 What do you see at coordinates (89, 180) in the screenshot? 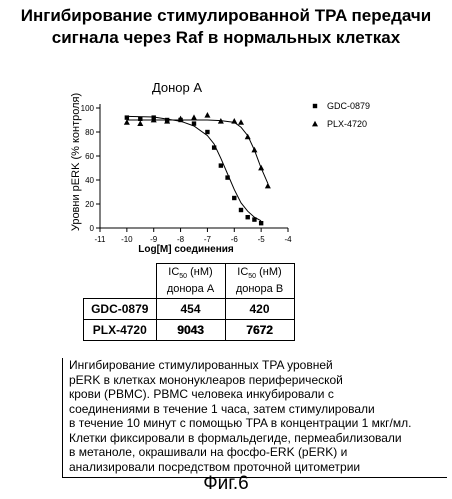
I see `y-tick-label: 40` at bounding box center [89, 180].